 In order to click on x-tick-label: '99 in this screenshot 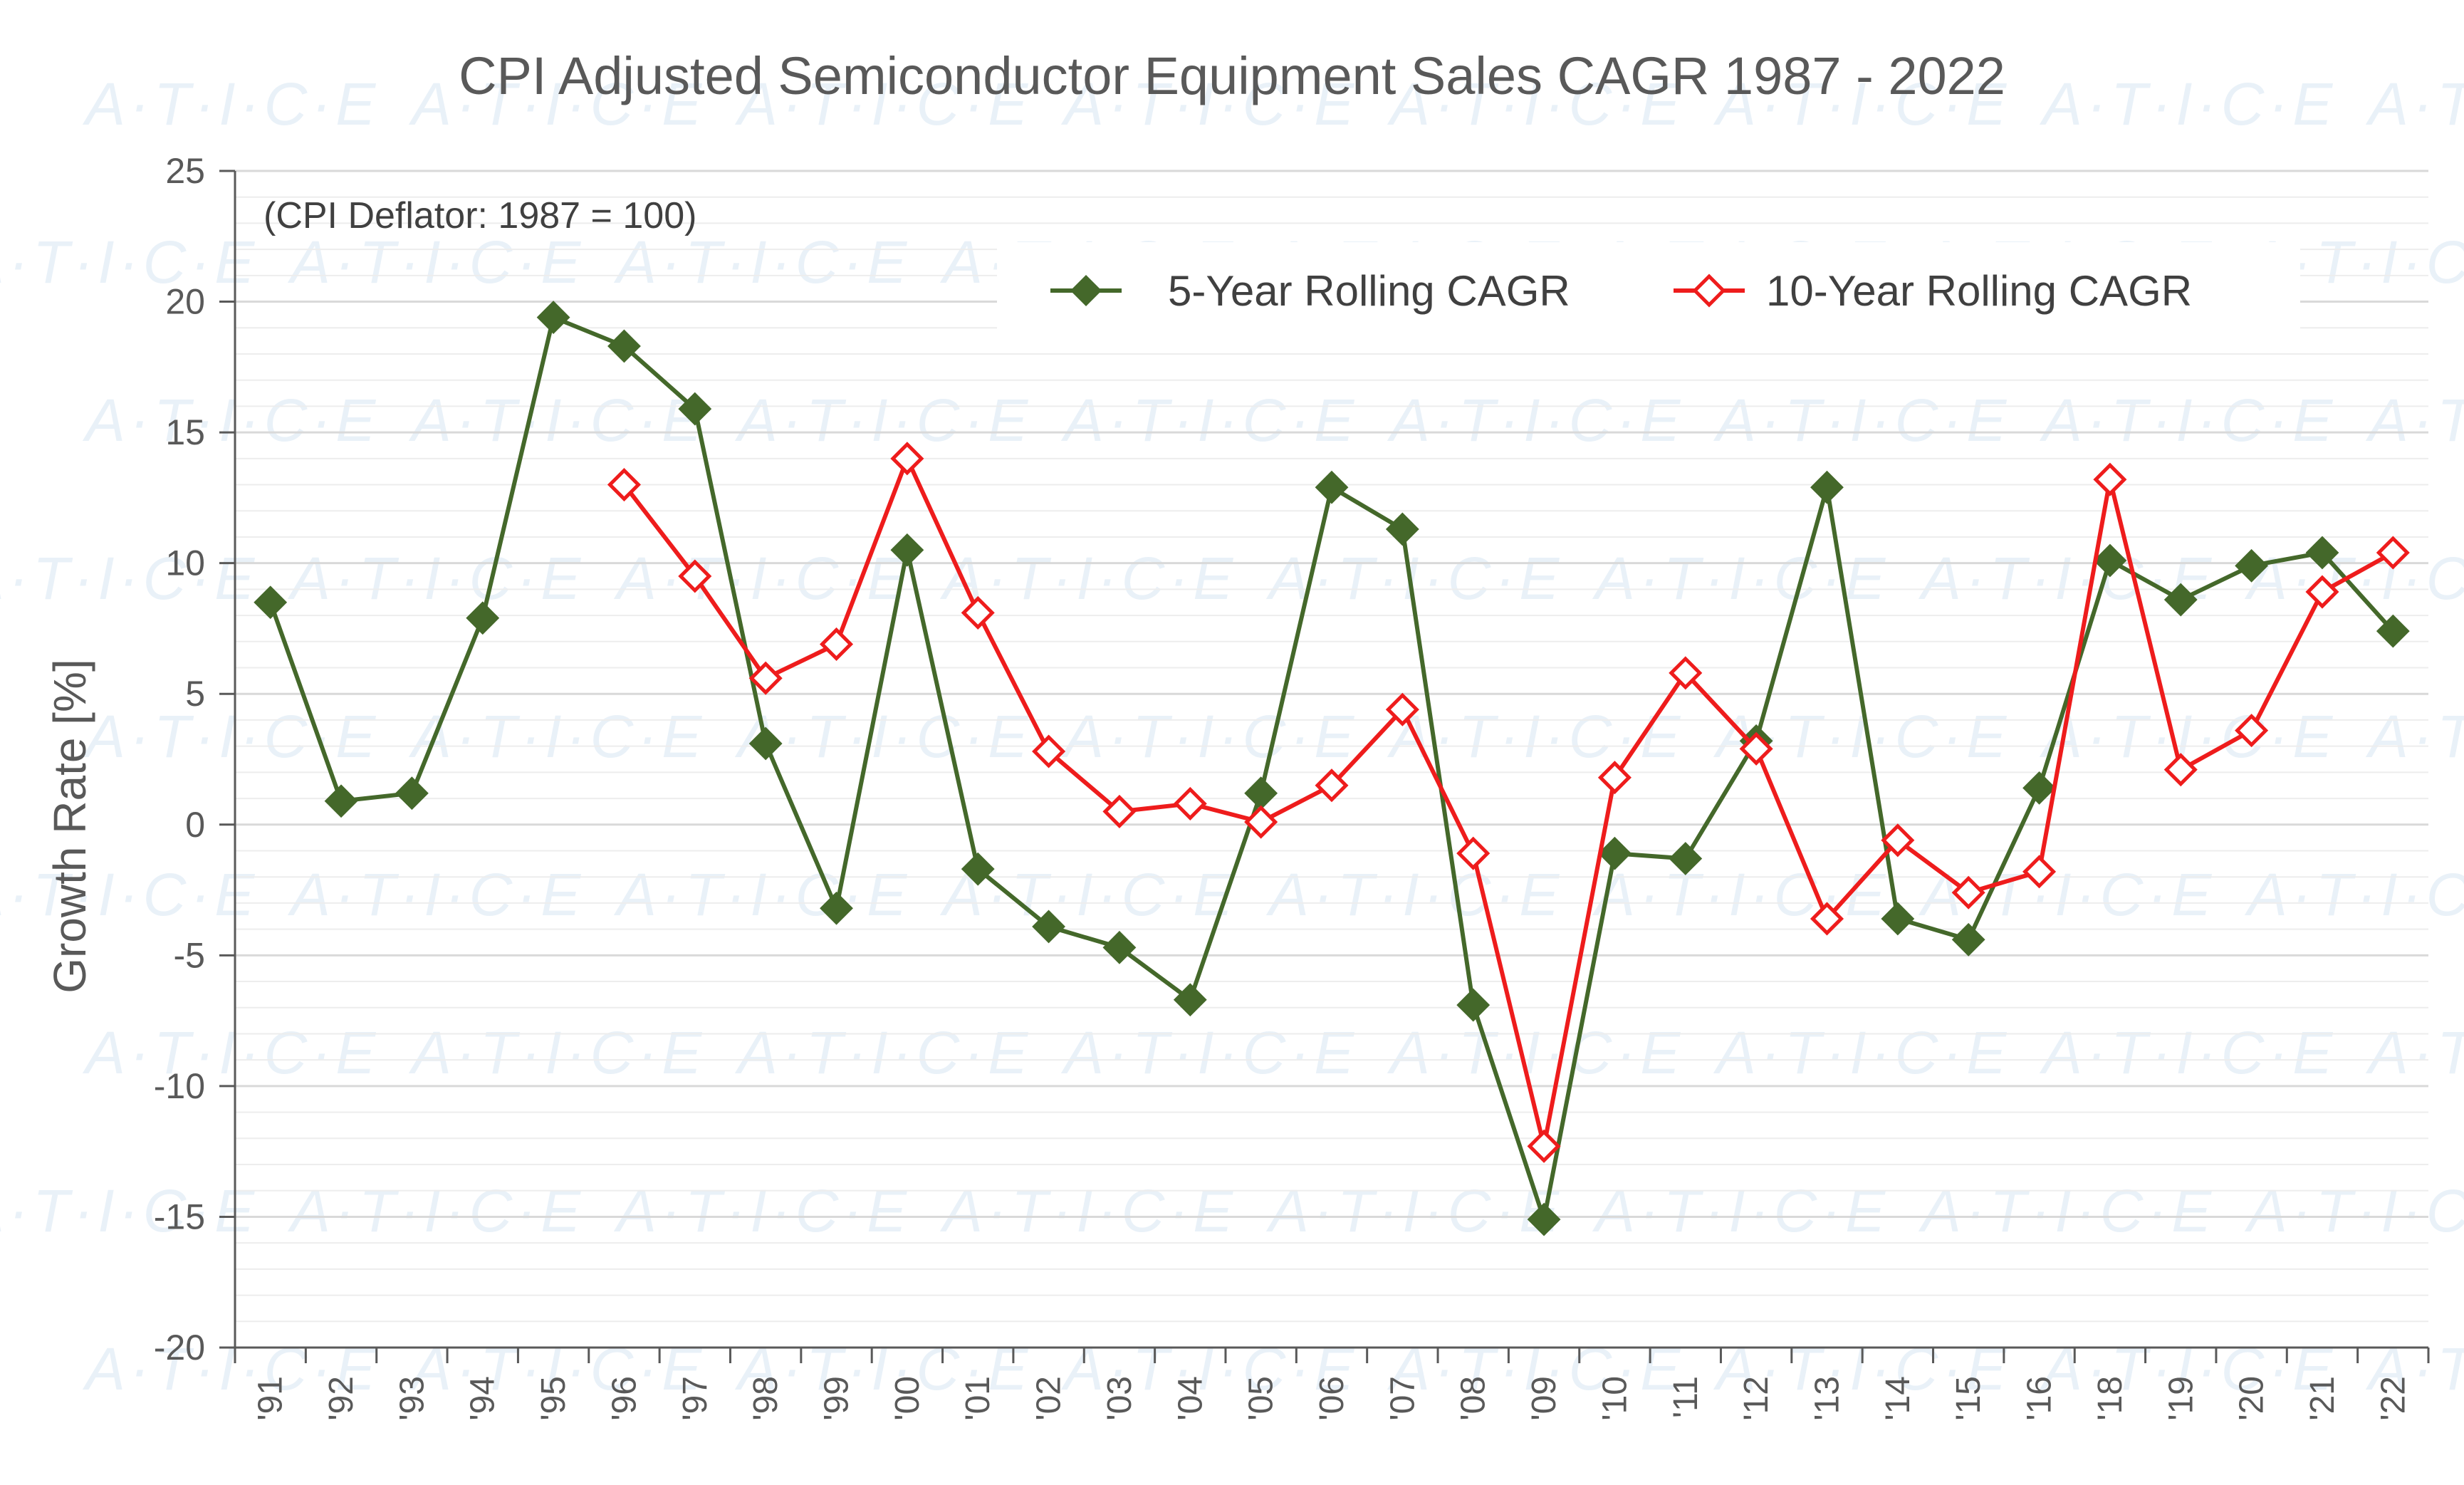, I will do `click(837, 1398)`.